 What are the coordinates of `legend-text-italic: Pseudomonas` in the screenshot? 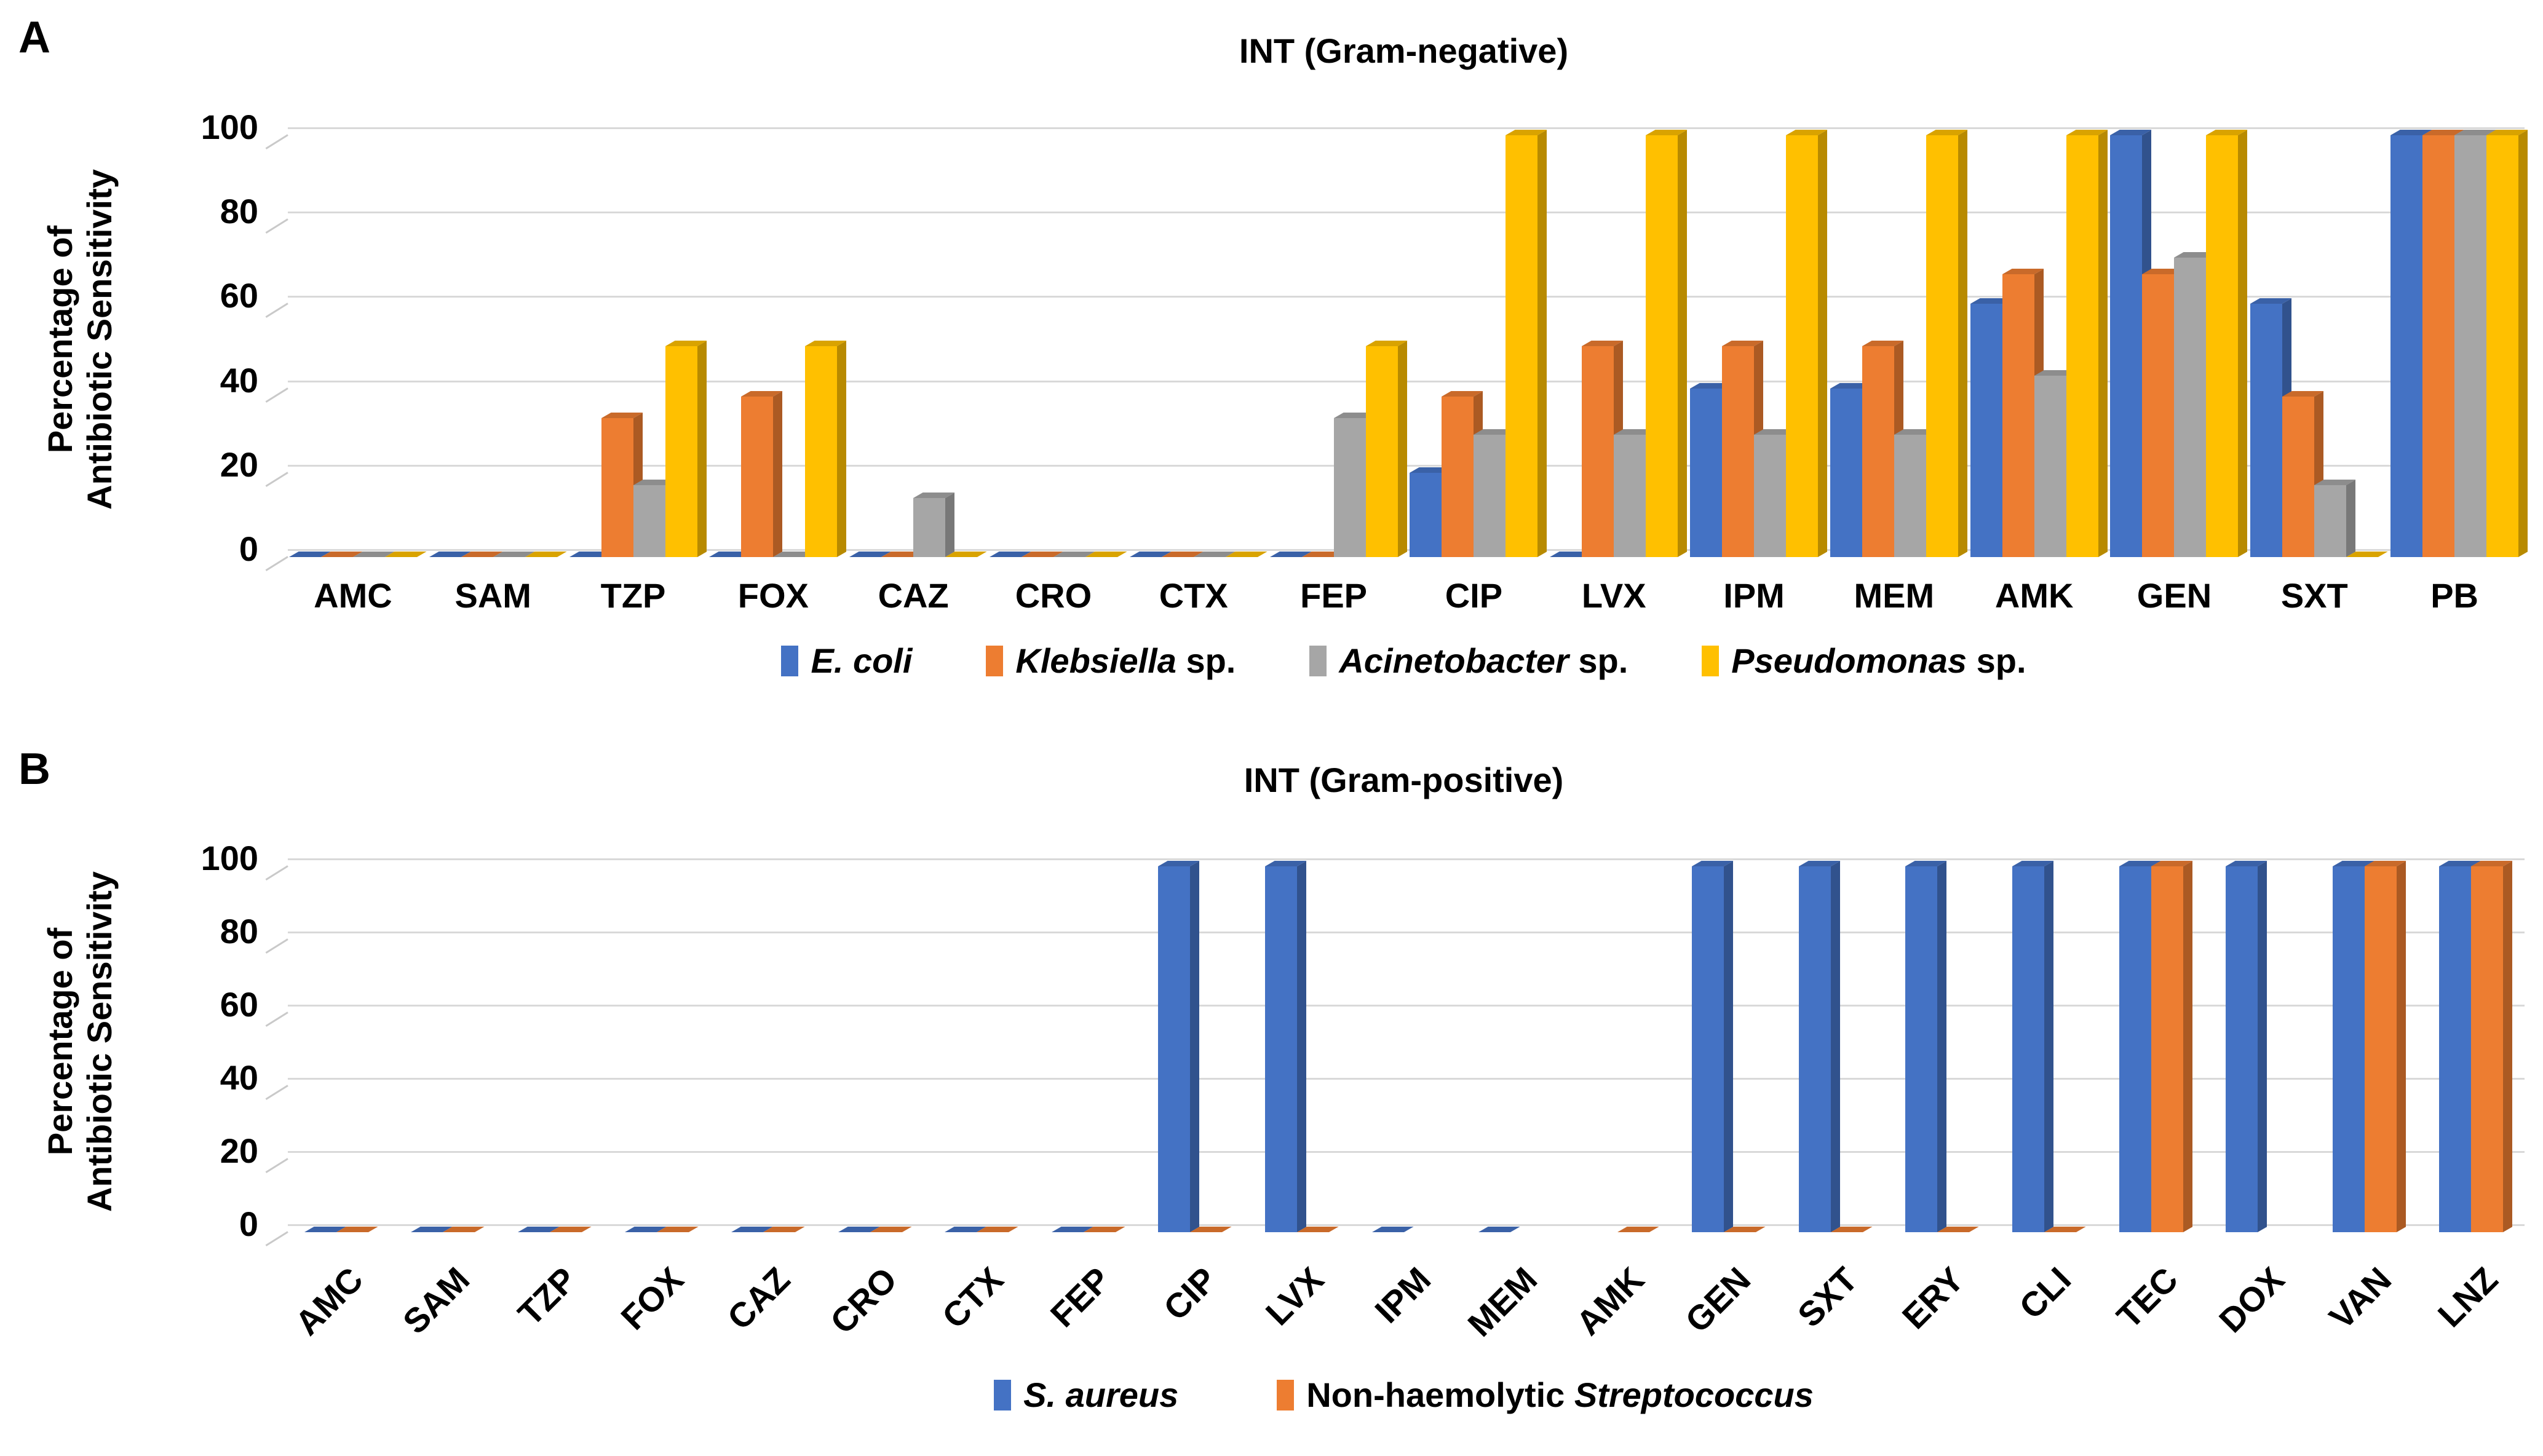 It's located at (1849, 660).